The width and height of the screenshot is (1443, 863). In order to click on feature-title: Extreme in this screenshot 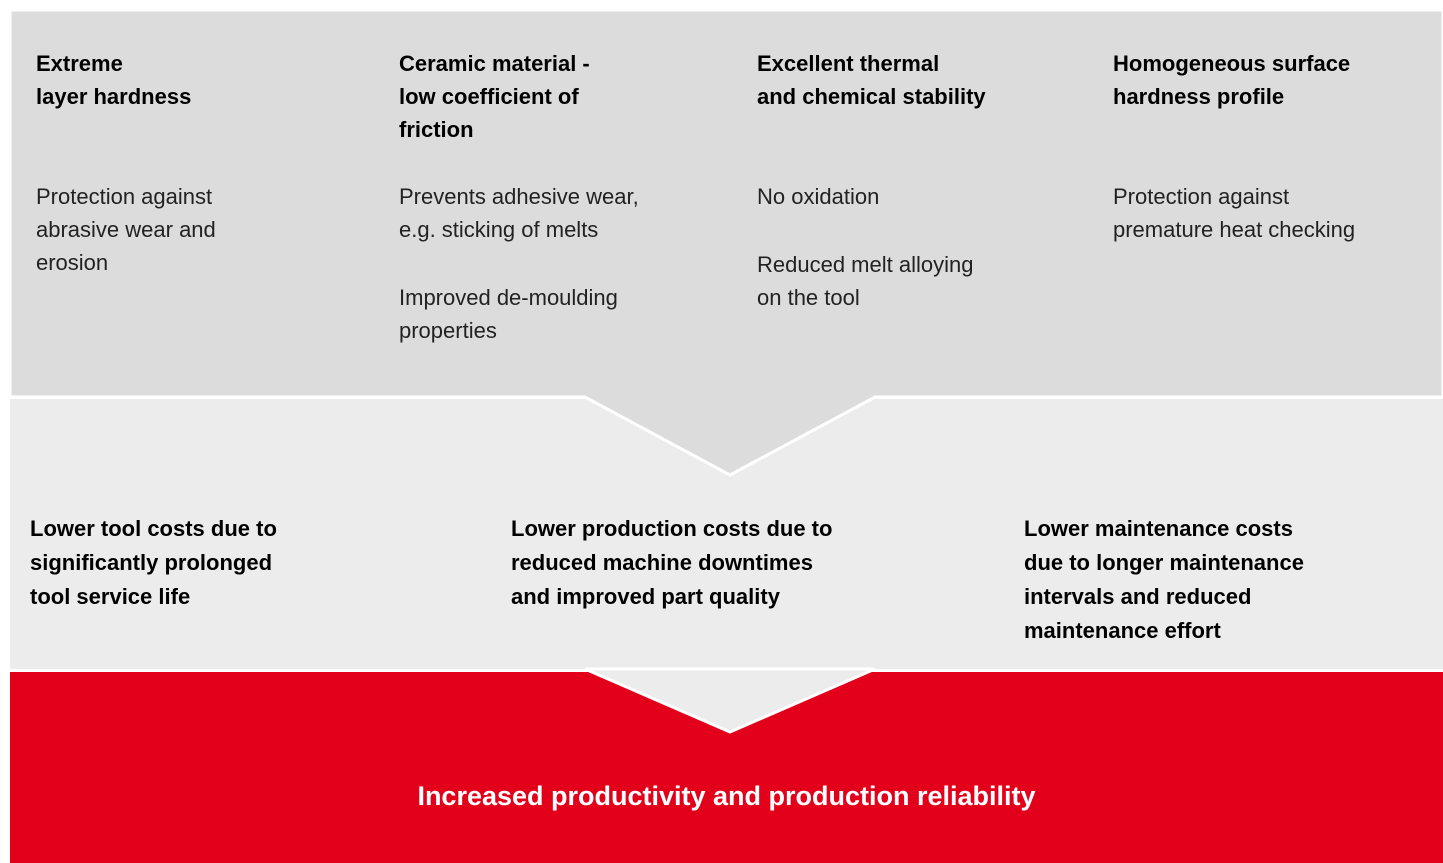, I will do `click(79, 63)`.